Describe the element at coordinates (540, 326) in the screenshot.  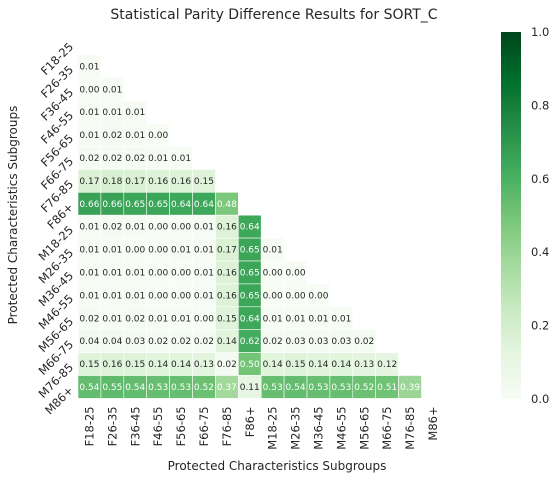
I see `colorbar-tick-label: 0.2` at that location.